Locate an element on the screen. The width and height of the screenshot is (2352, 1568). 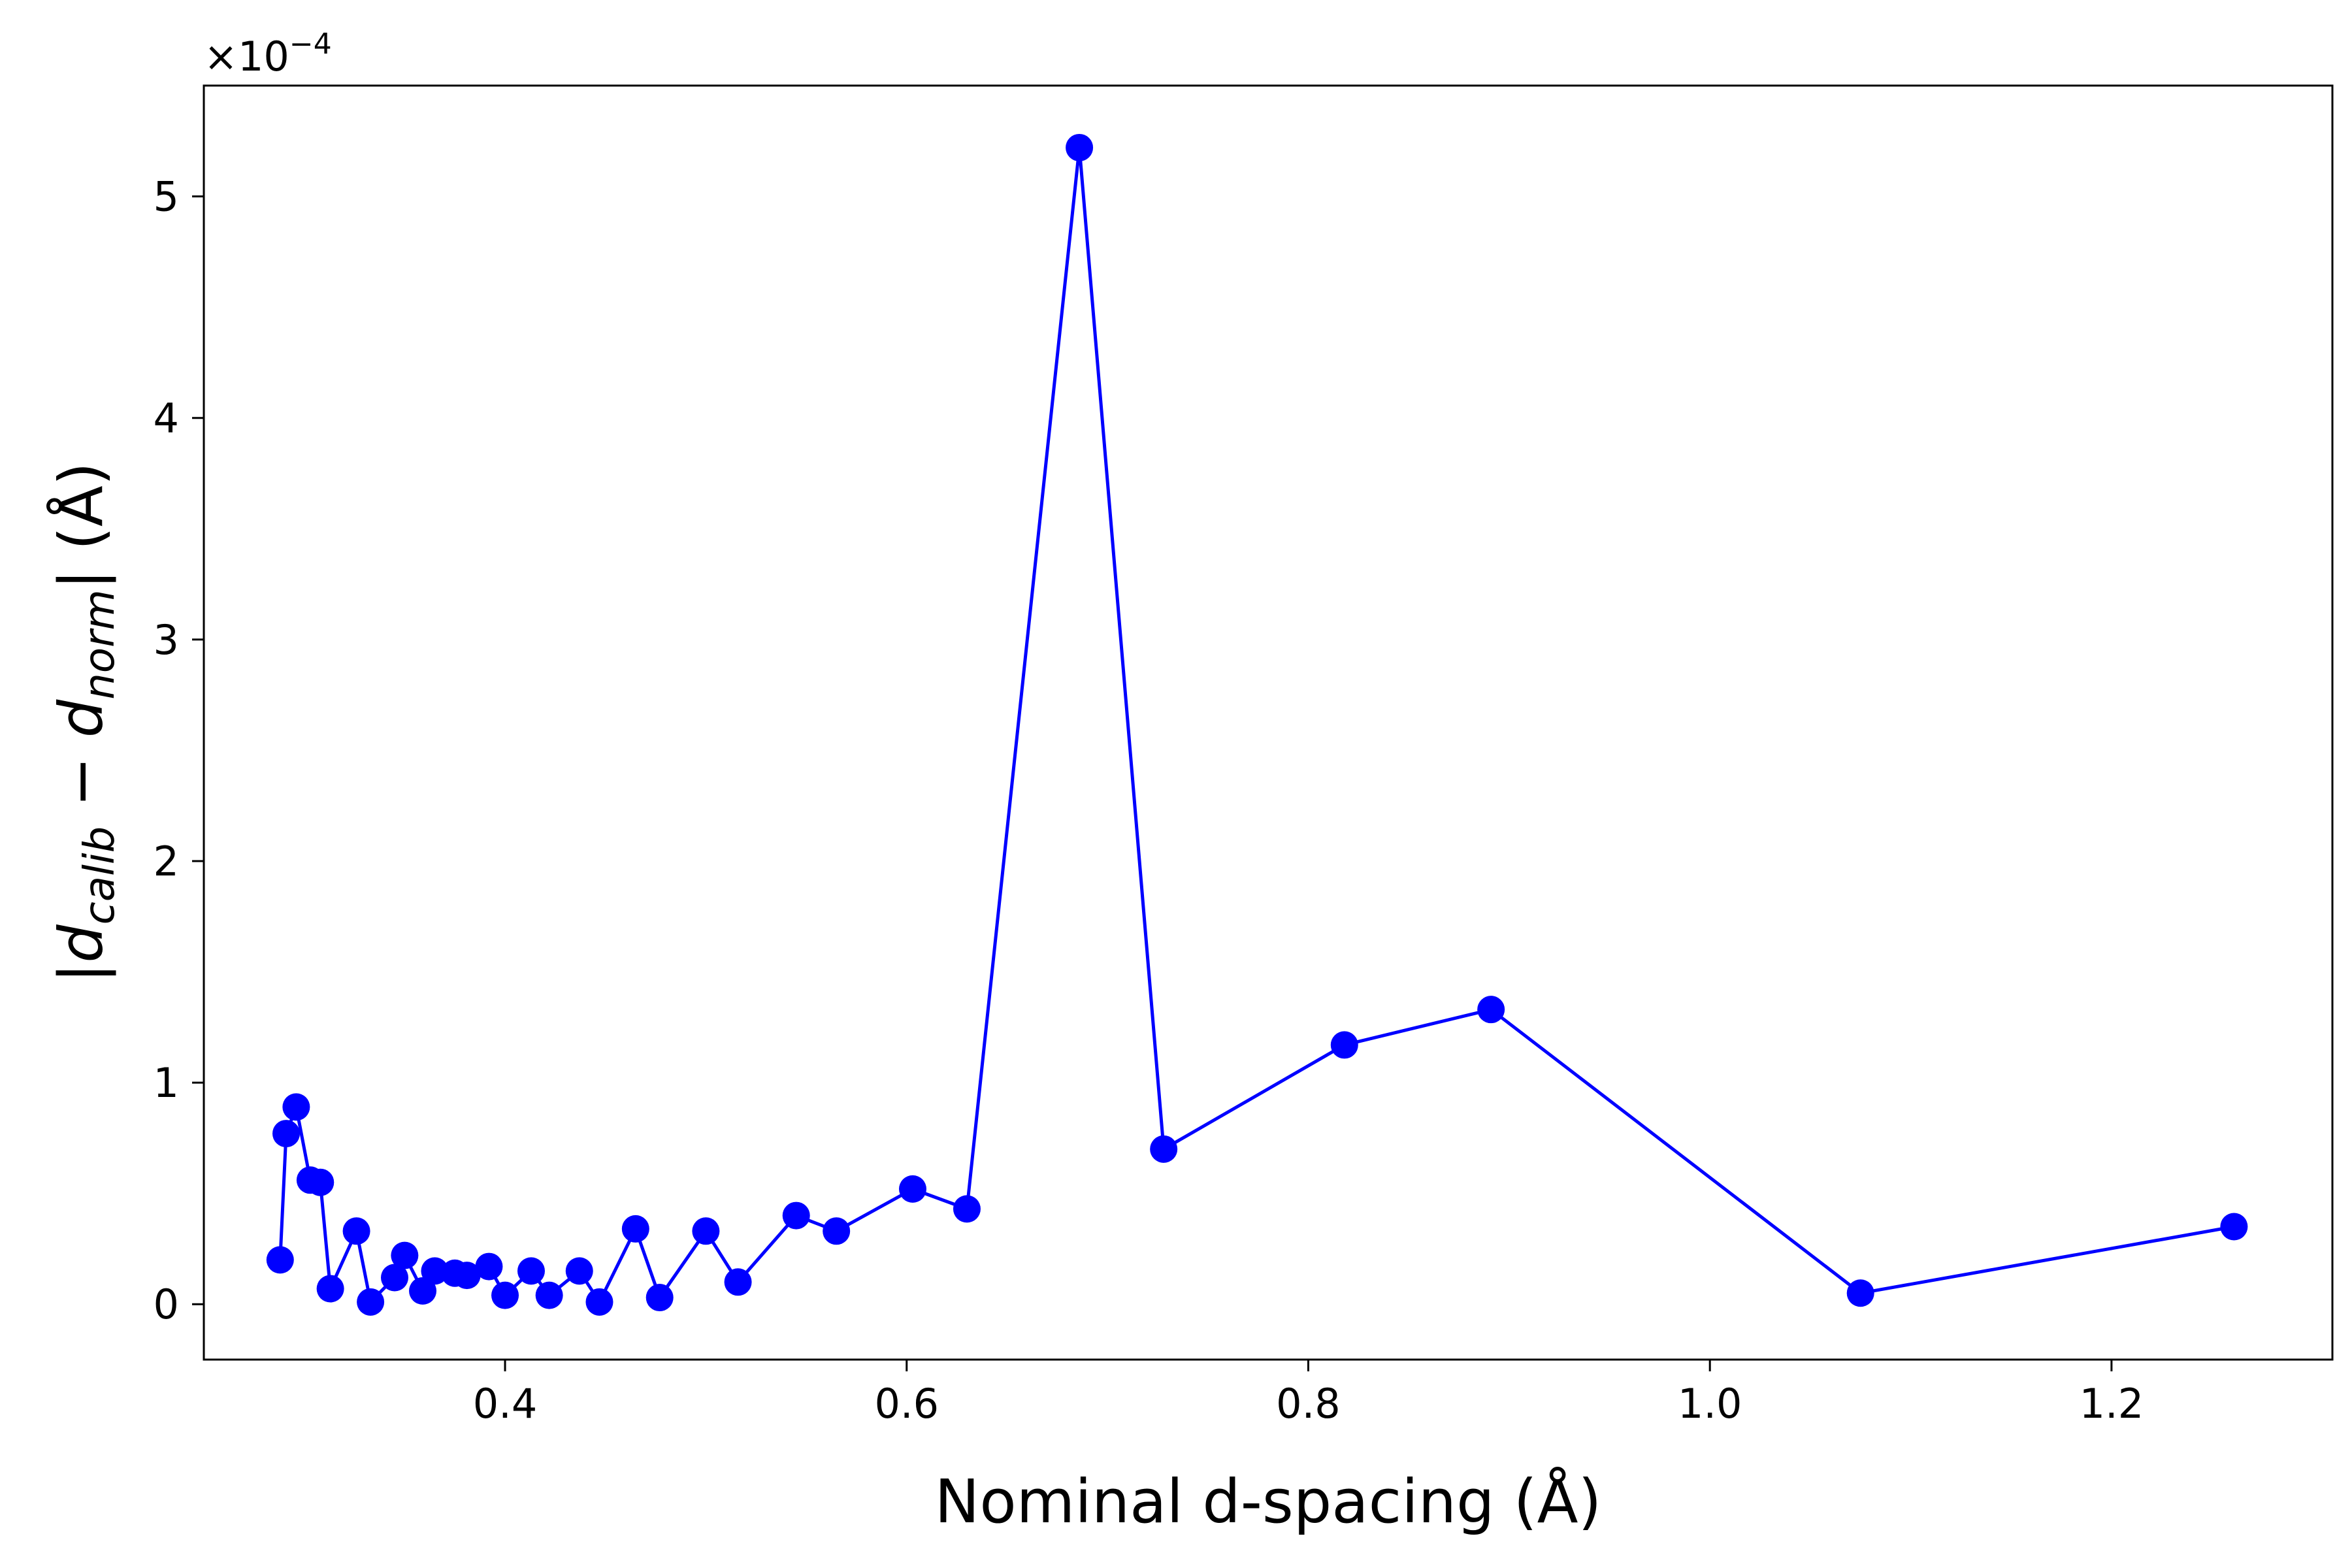
x-axis-title: Nominal d-spacing (Å) is located at coordinates (1268, 1501).